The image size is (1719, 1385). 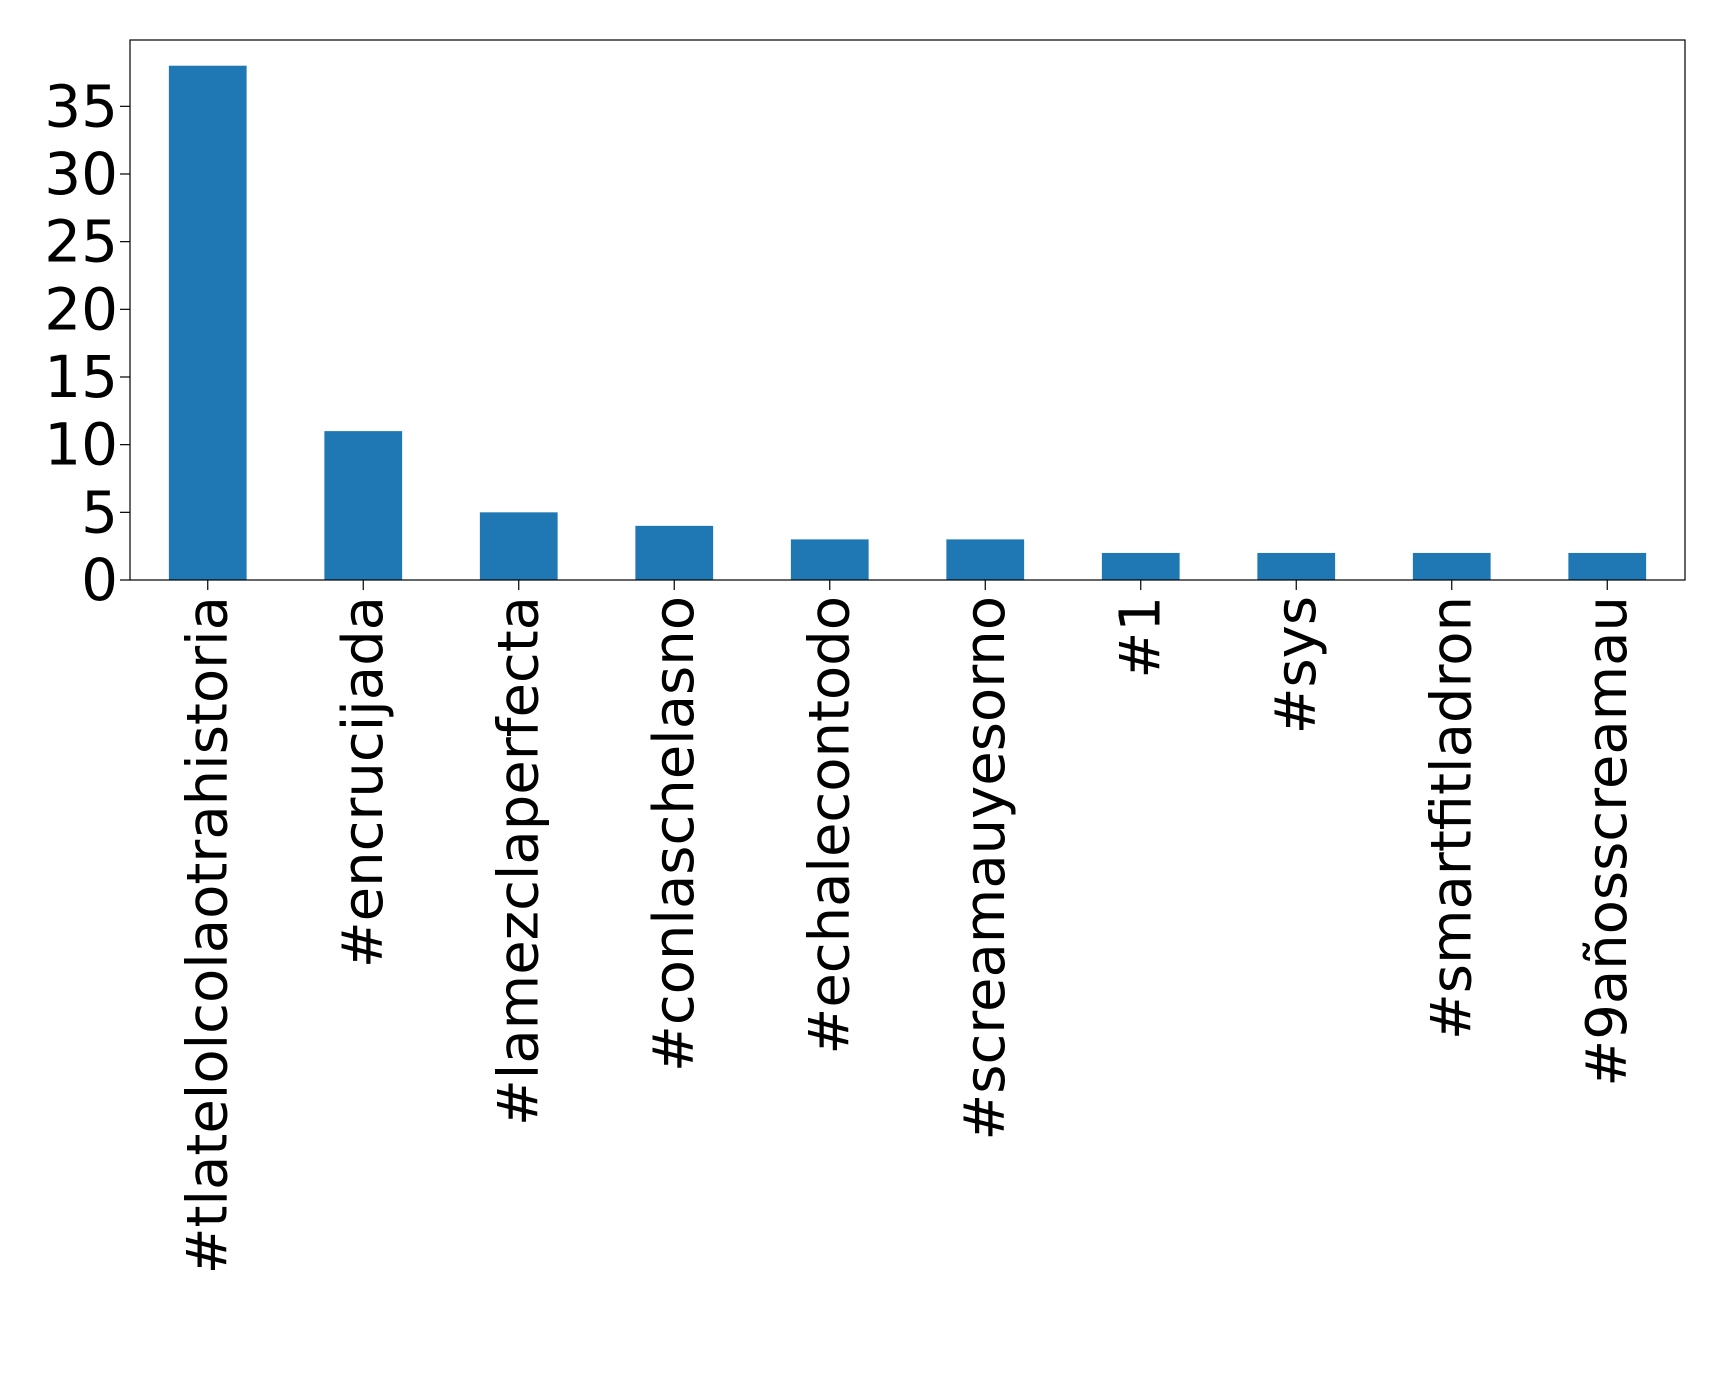 What do you see at coordinates (81, 445) in the screenshot?
I see `y-tick-label-2: 10` at bounding box center [81, 445].